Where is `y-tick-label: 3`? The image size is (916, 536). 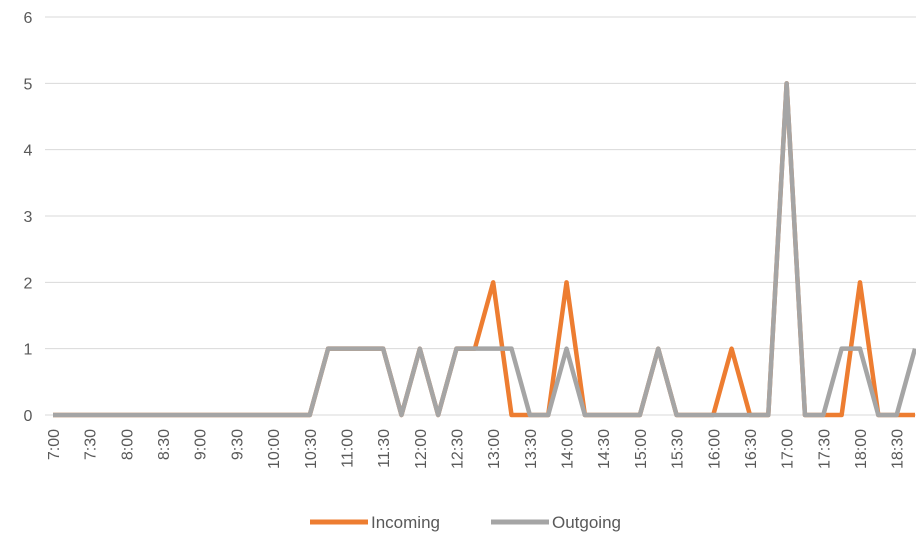 y-tick-label: 3 is located at coordinates (28, 217).